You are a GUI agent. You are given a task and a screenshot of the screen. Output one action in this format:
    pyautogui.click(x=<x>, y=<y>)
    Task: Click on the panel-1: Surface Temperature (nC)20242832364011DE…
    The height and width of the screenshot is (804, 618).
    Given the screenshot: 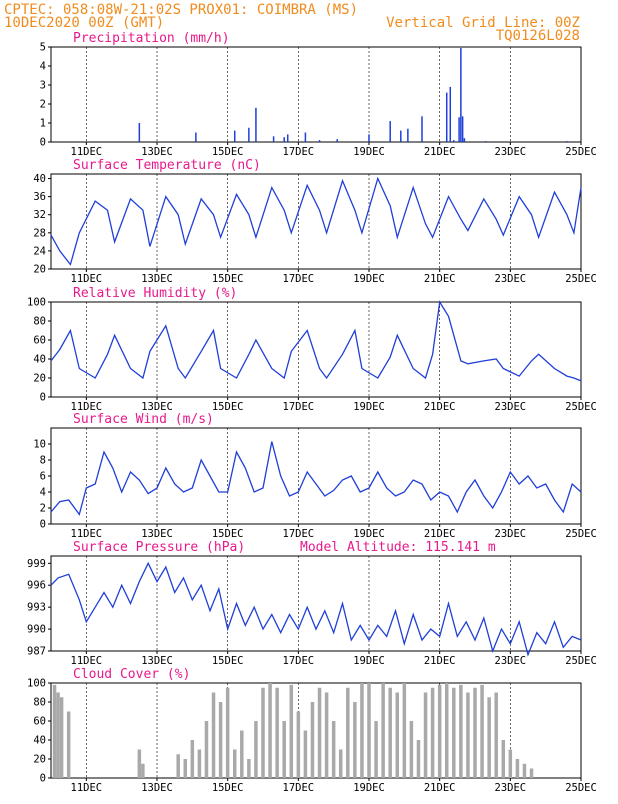 What is the action you would take?
    pyautogui.click(x=314, y=221)
    